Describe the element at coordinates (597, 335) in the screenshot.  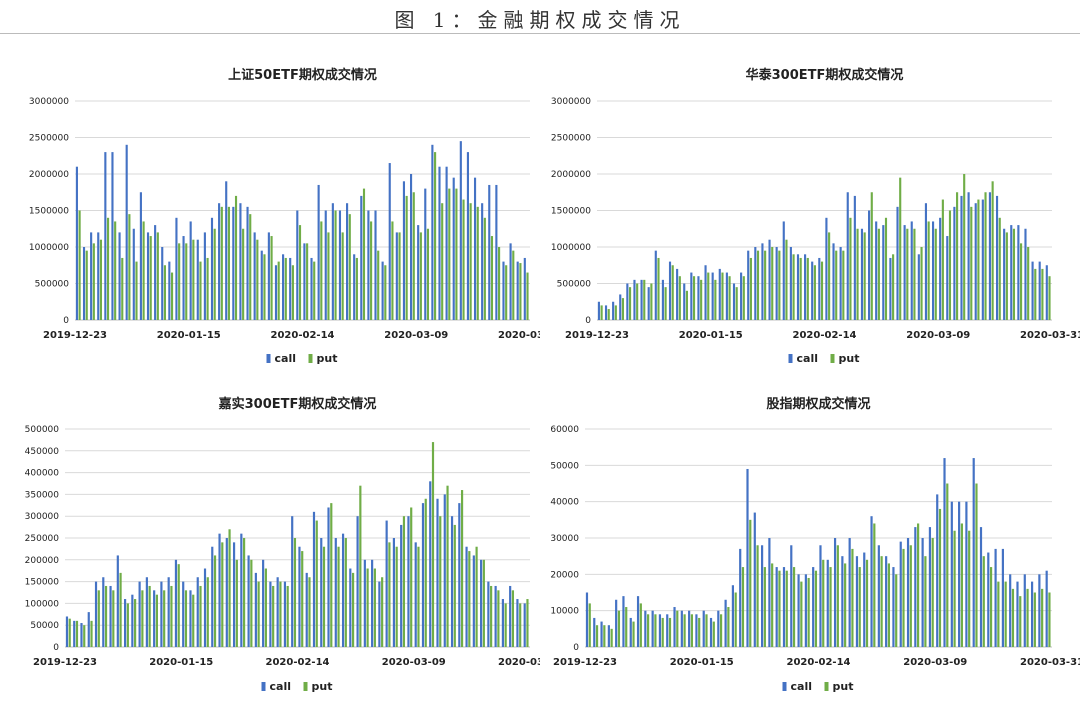
I see `x-tick-label: 2019-12-23` at that location.